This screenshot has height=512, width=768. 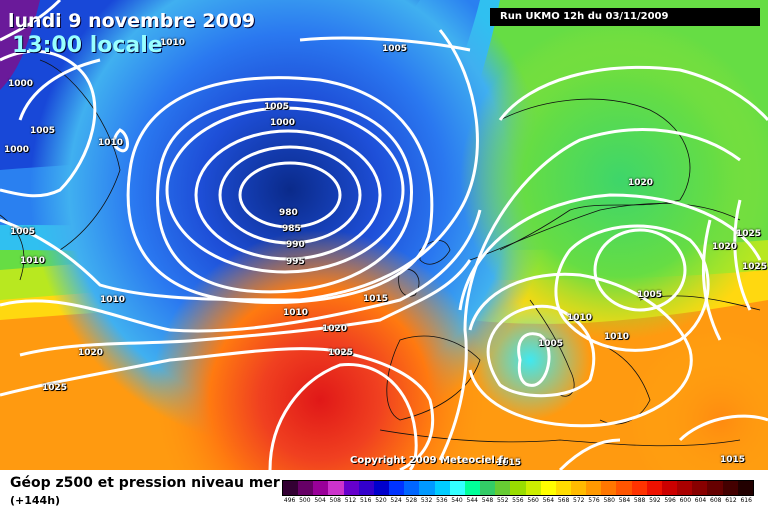 I want to click on color-scale-tick: 612, so click(x=731, y=500).